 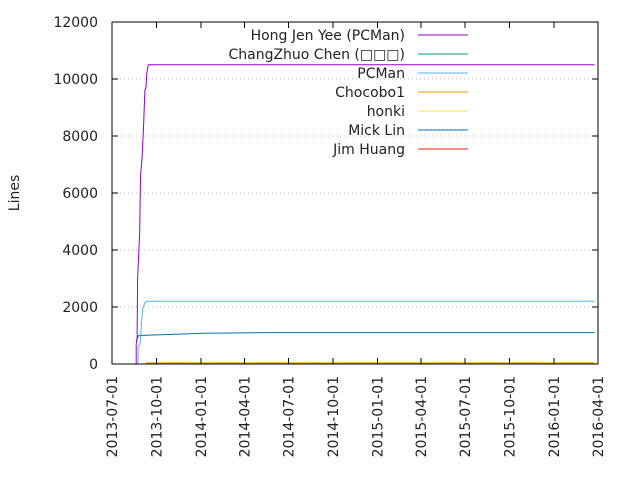 I want to click on x-tick-label: 2016-01-01, so click(x=555, y=416).